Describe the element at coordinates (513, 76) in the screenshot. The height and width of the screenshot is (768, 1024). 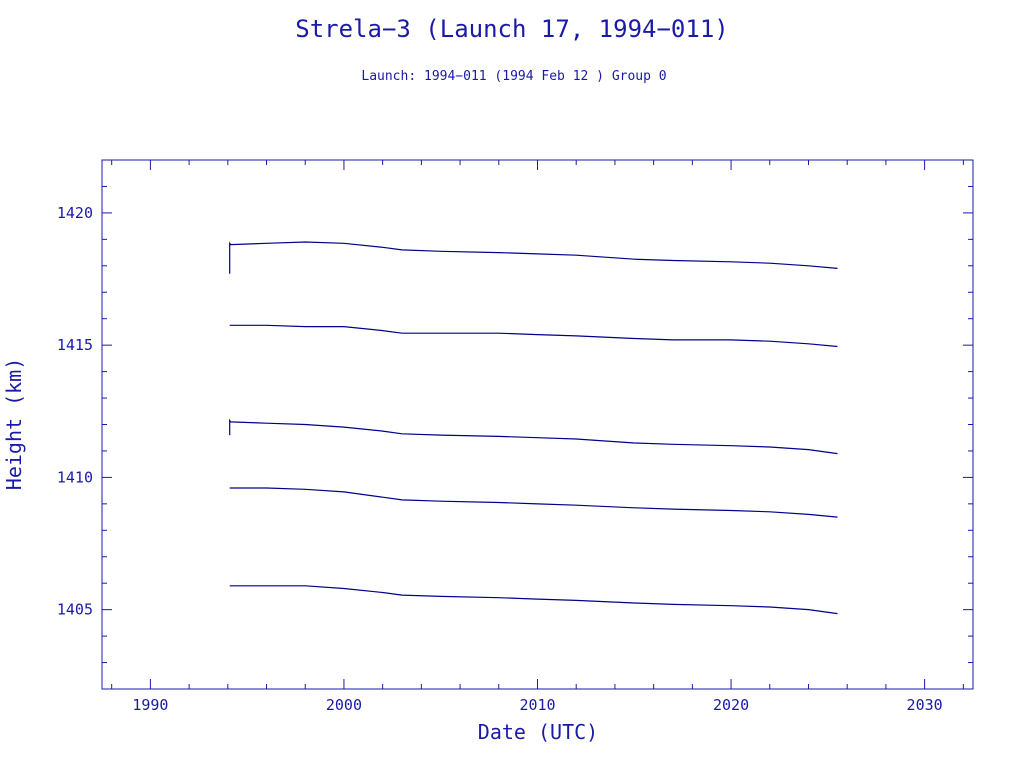
I see `chart-subtitle: Launch: 1994−011 (1994 Feb 12 ) Group 0` at that location.